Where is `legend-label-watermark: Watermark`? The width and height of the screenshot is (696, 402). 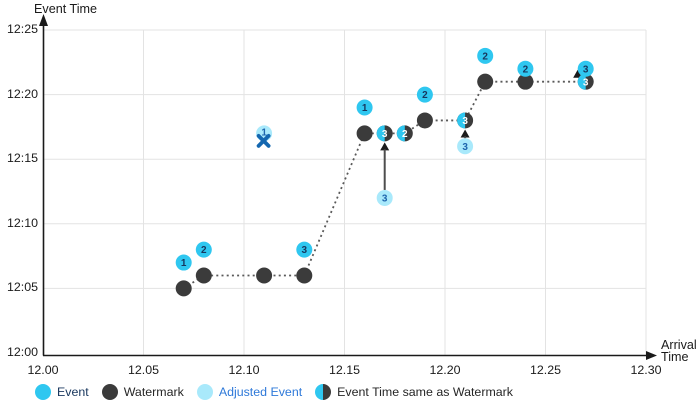 legend-label-watermark: Watermark is located at coordinates (153, 392).